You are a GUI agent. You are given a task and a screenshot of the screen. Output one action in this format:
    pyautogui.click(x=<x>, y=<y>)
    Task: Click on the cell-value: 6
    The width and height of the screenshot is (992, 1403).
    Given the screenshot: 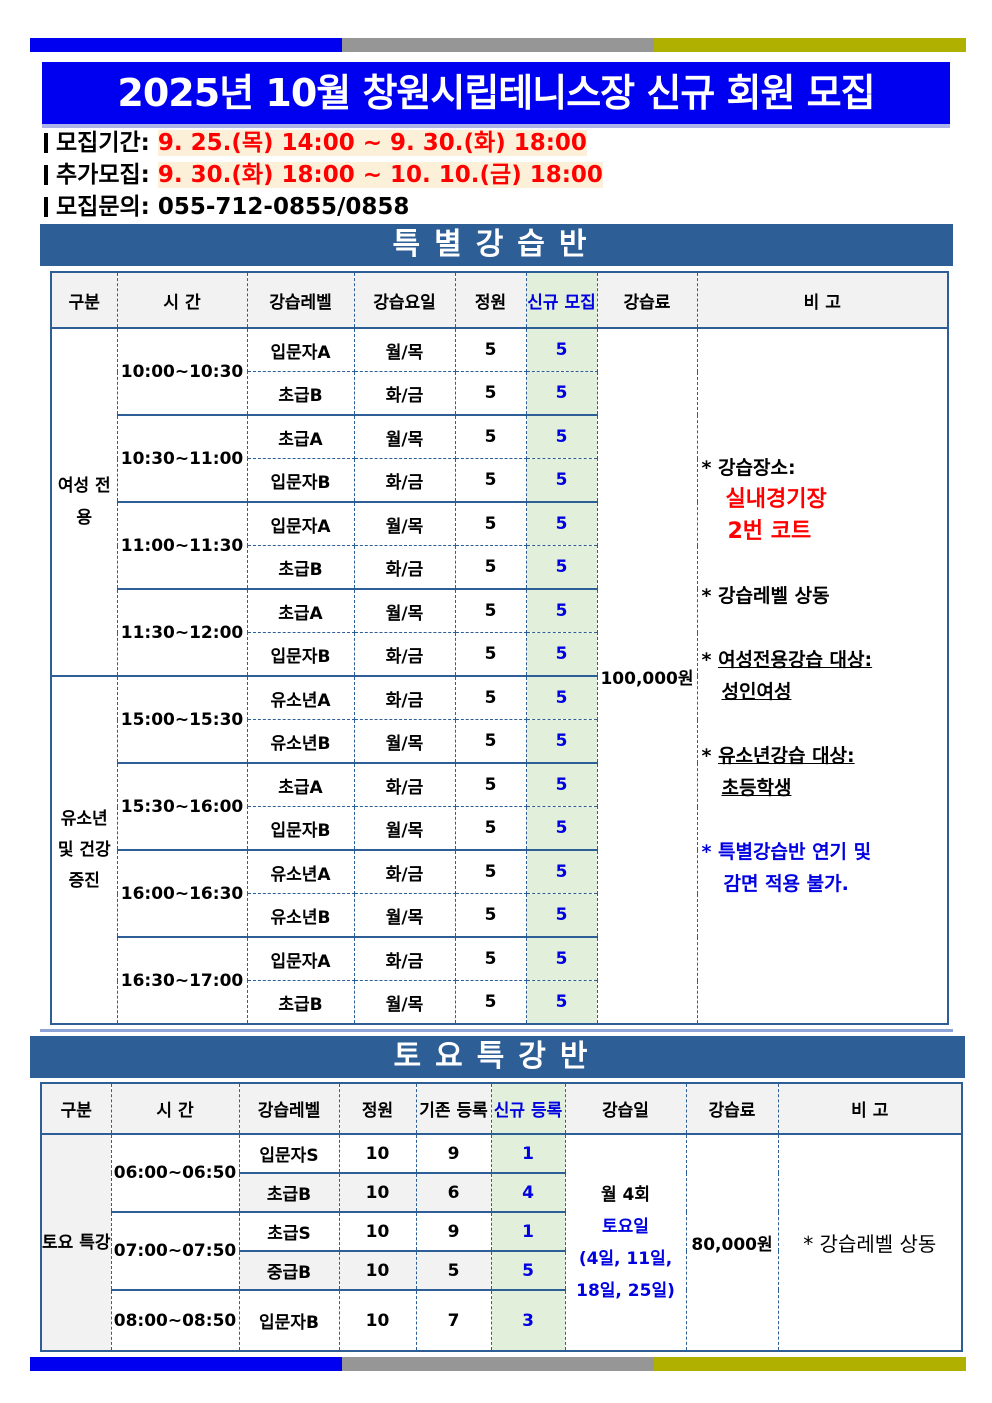 What is the action you would take?
    pyautogui.click(x=453, y=1192)
    